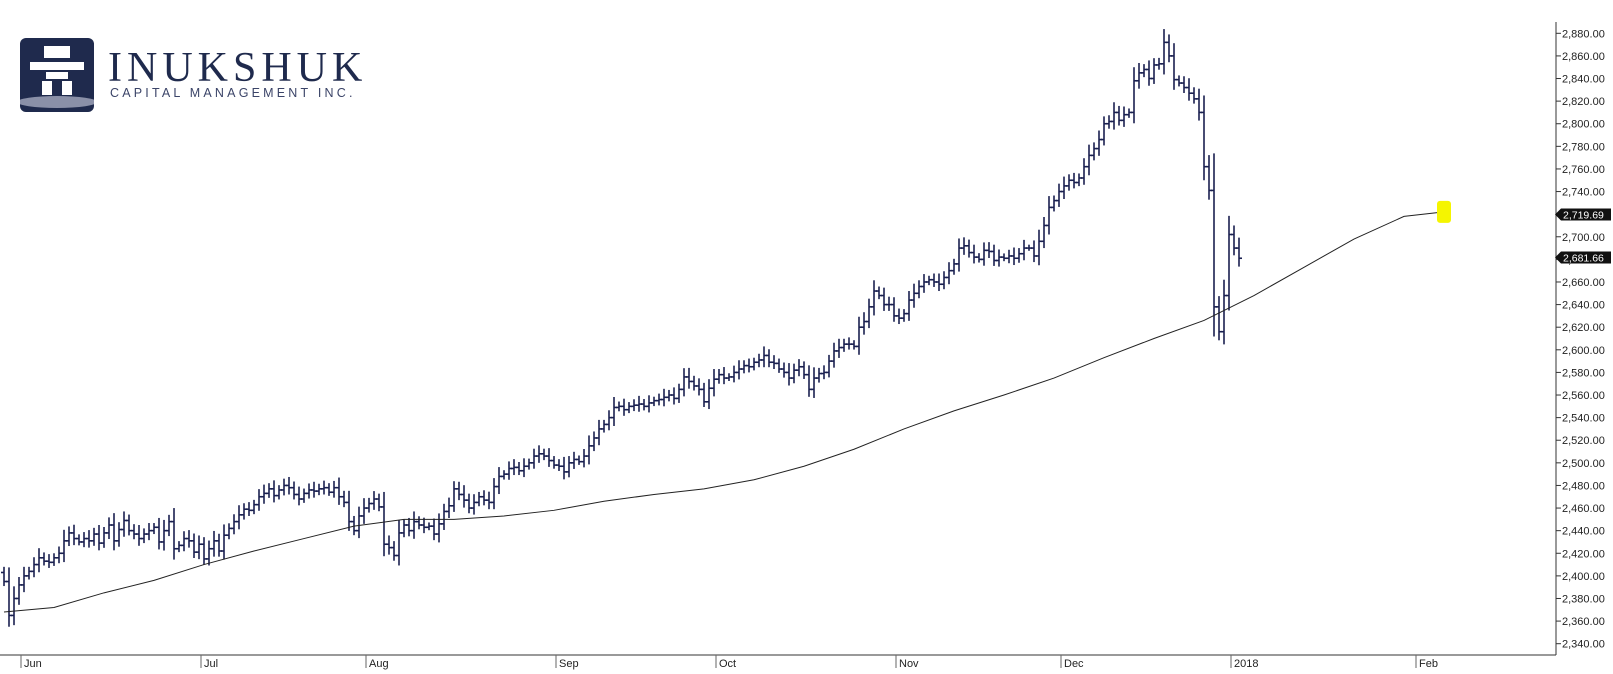 The height and width of the screenshot is (674, 1613). I want to click on x-tick-label: Jul, so click(211, 664).